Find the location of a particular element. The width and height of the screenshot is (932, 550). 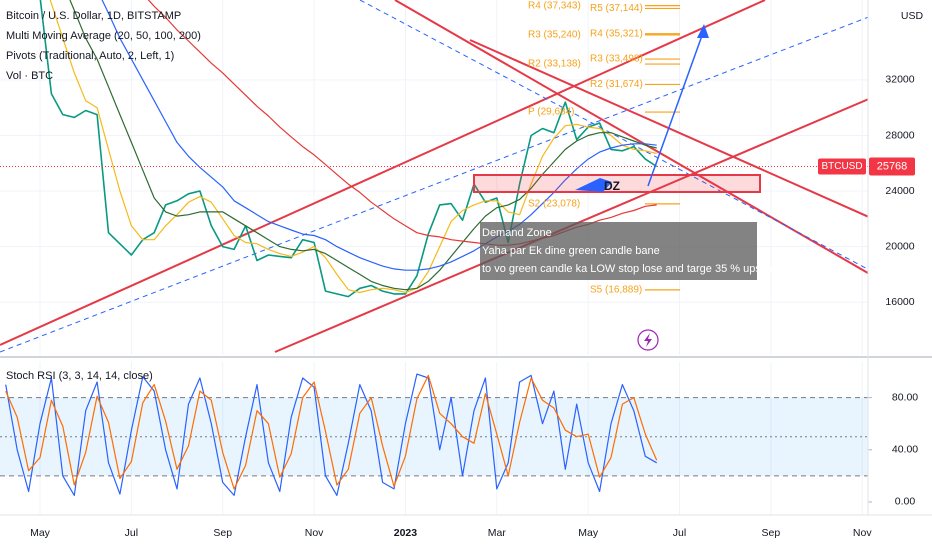

pivot-label: R2 (31,674) is located at coordinates (616, 84).